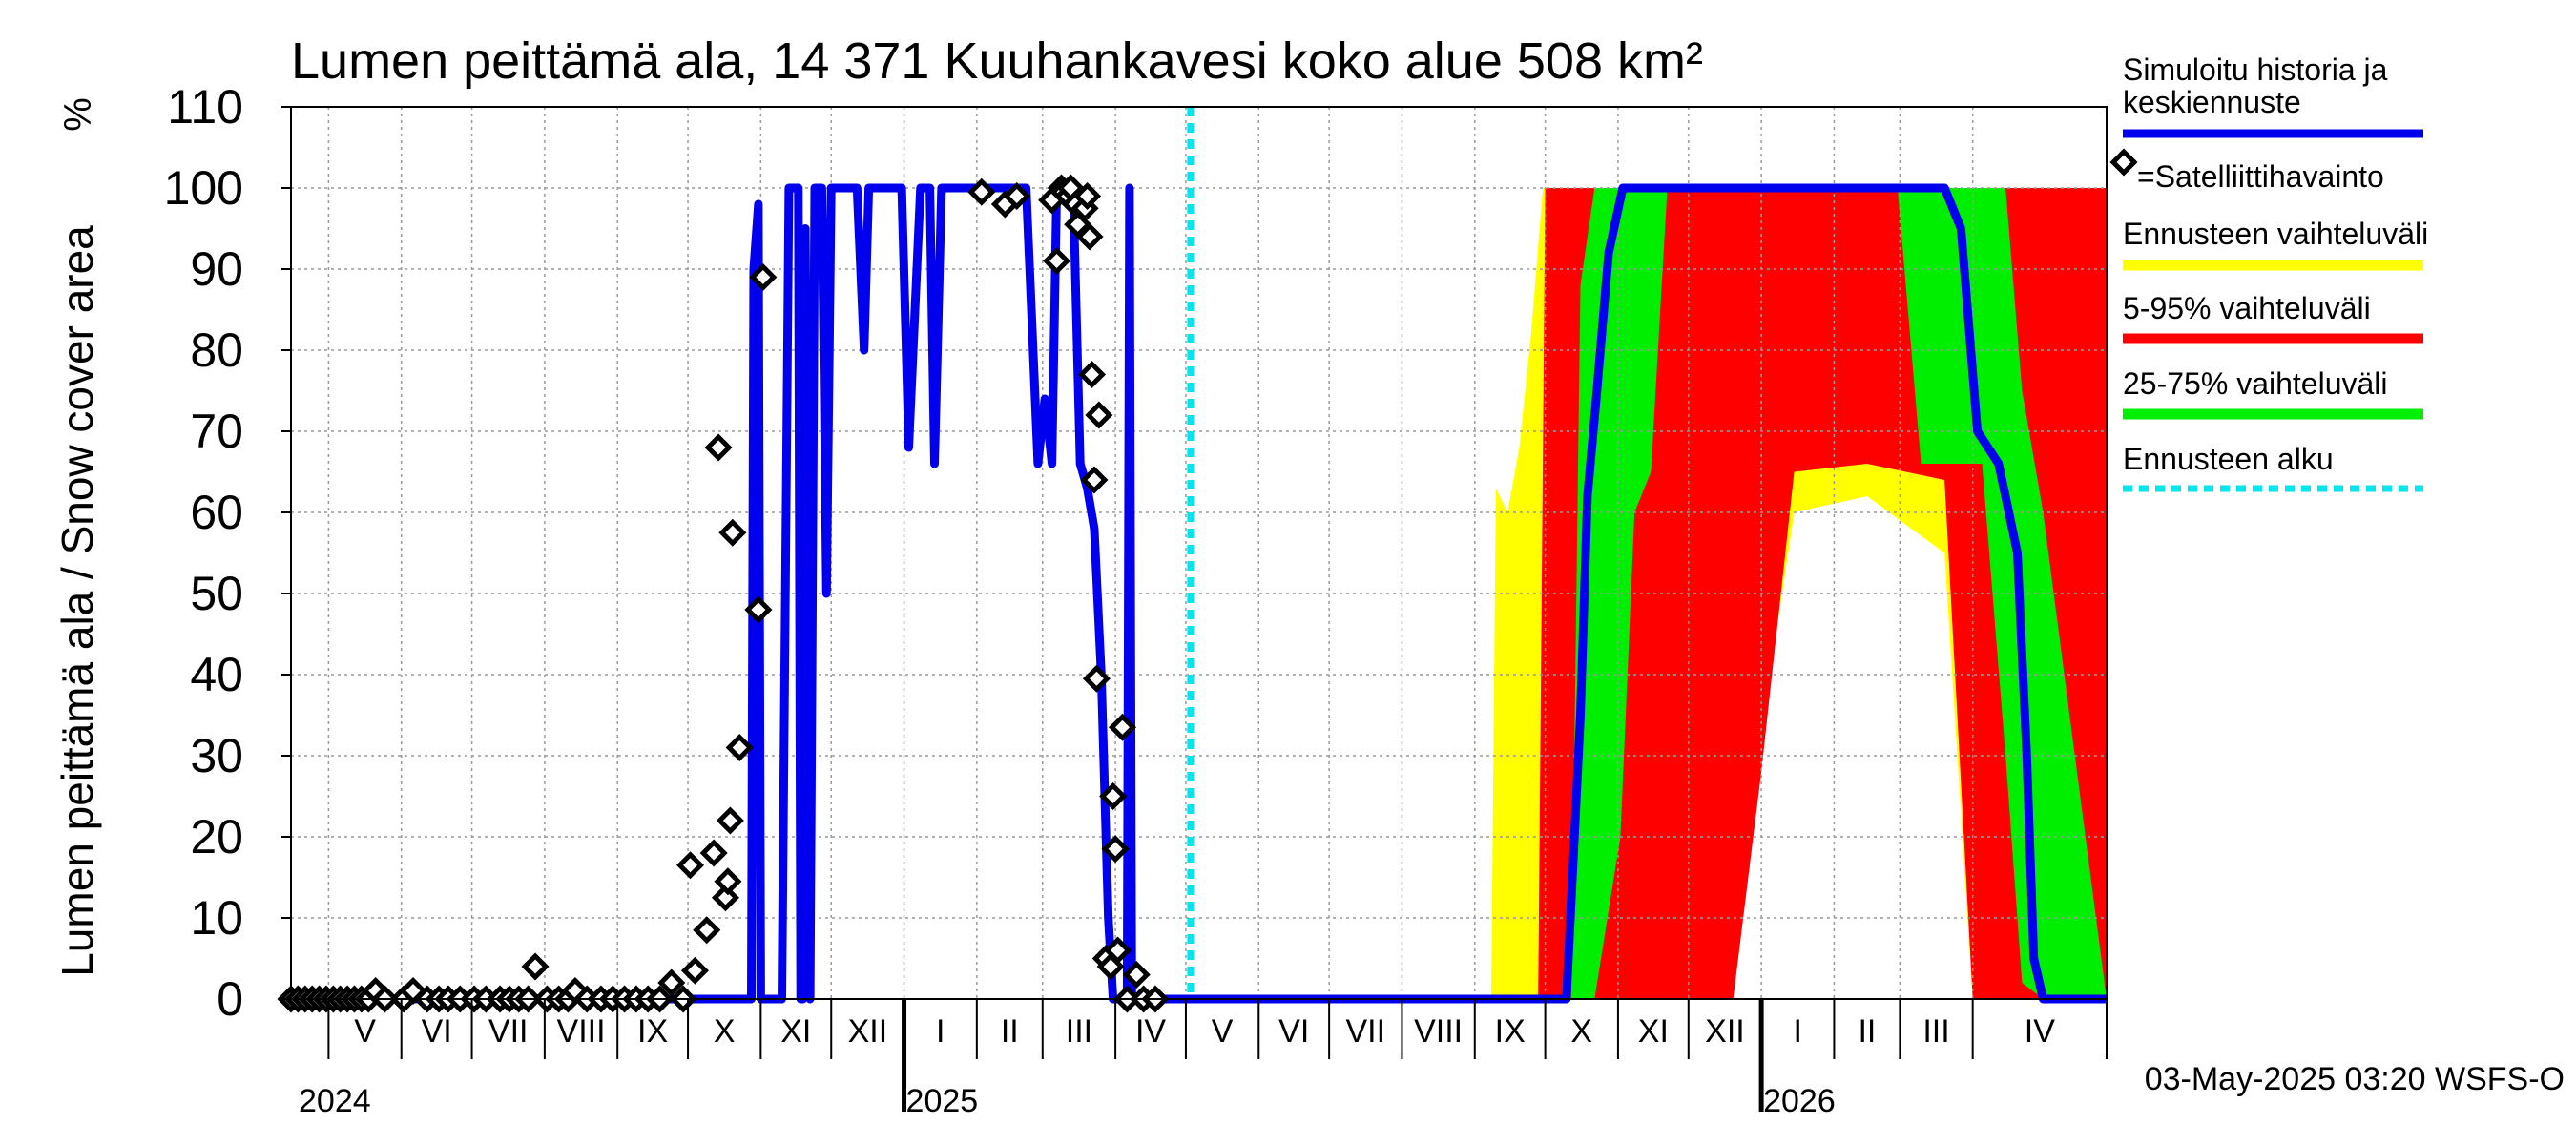 The image size is (2576, 1145). Describe the element at coordinates (1799, 1101) in the screenshot. I see `year-label: 2026` at that location.